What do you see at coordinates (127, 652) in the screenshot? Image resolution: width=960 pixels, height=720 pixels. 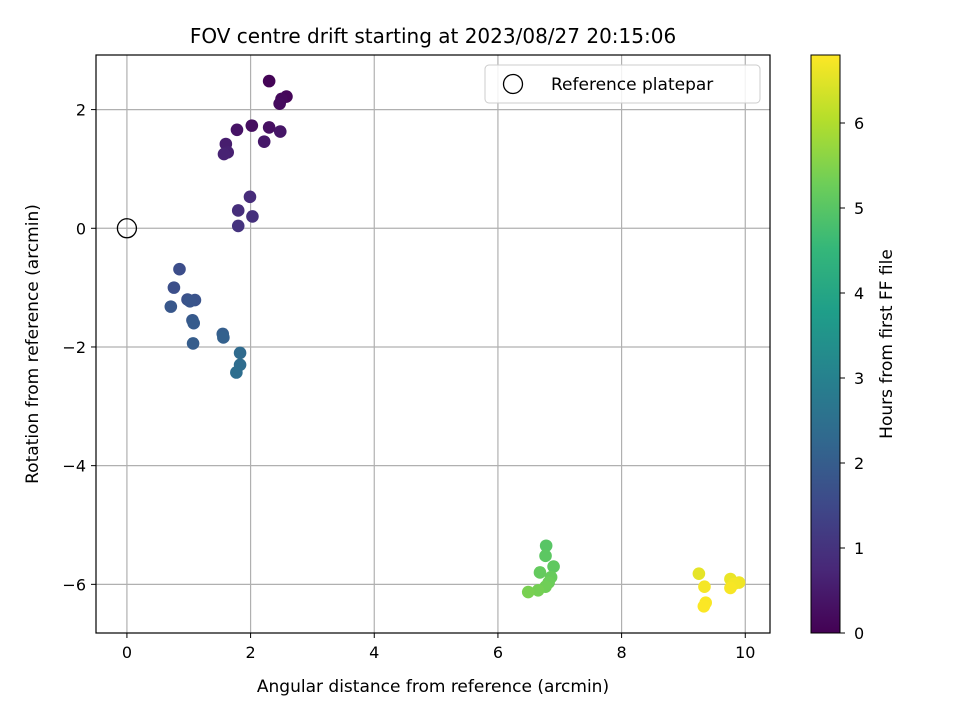 I see `x-tick-label: 0` at bounding box center [127, 652].